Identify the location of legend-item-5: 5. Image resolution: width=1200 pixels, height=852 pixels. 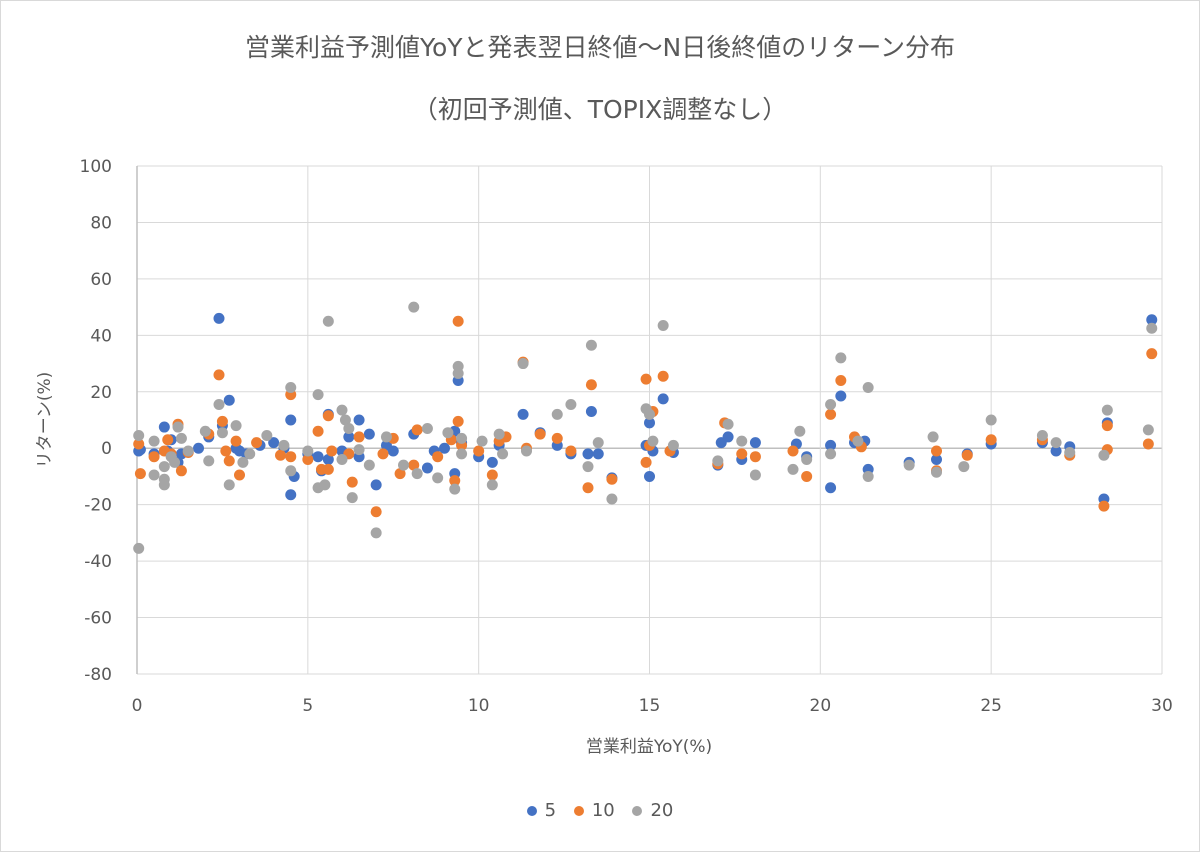
(541, 810).